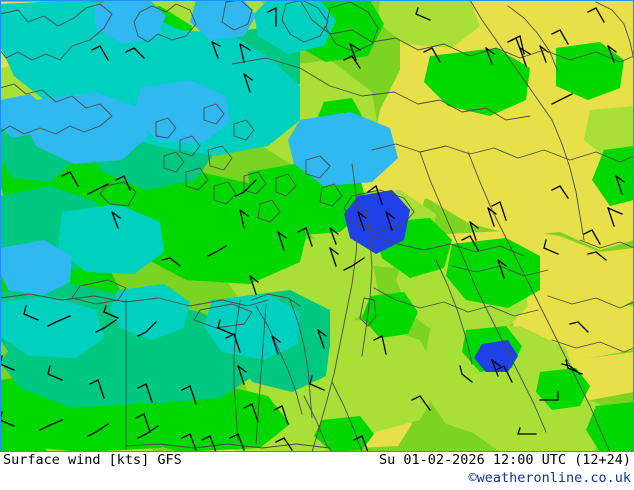  What do you see at coordinates (206, 489) in the screenshot?
I see `legend-tick-55: 55` at bounding box center [206, 489].